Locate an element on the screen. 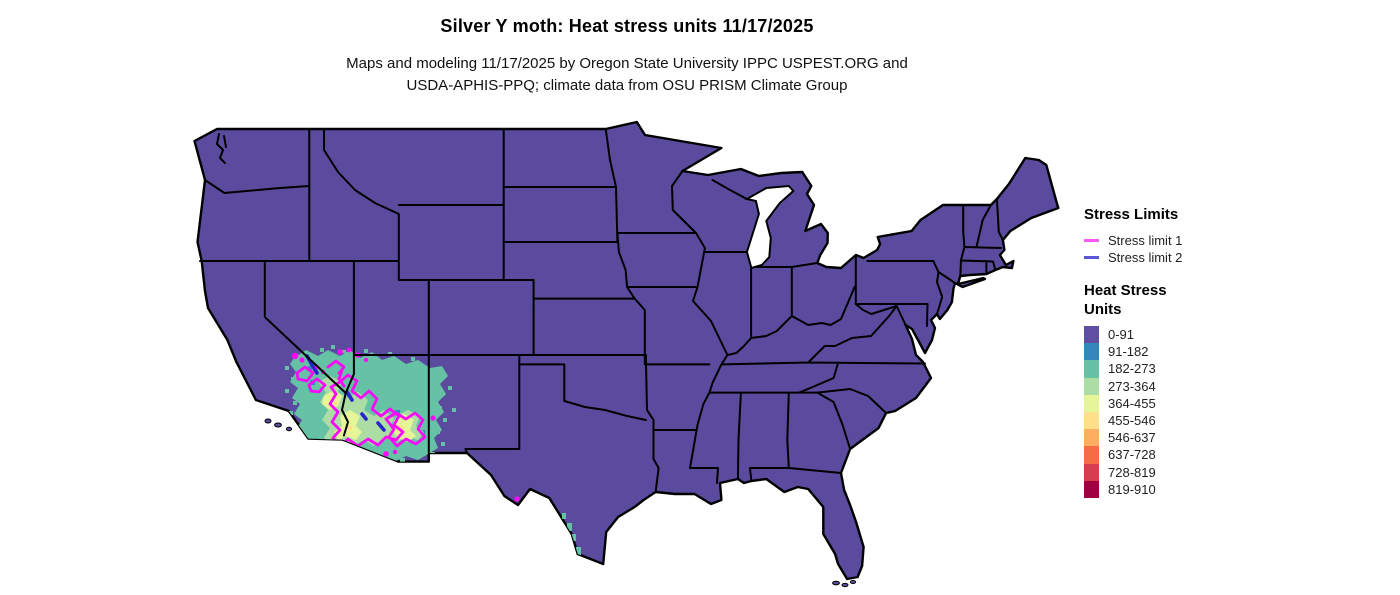 The width and height of the screenshot is (1400, 595). heat-stress-range-label: 364-455 is located at coordinates (1132, 403).